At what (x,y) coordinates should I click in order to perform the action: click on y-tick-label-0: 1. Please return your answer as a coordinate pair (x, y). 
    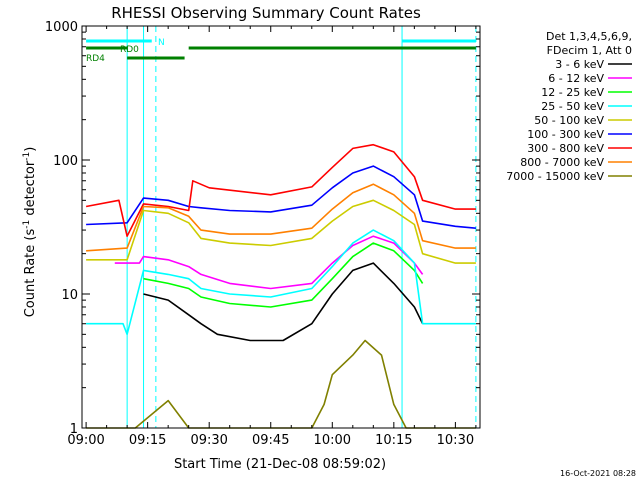
    Looking at the image, I should click on (74, 429).